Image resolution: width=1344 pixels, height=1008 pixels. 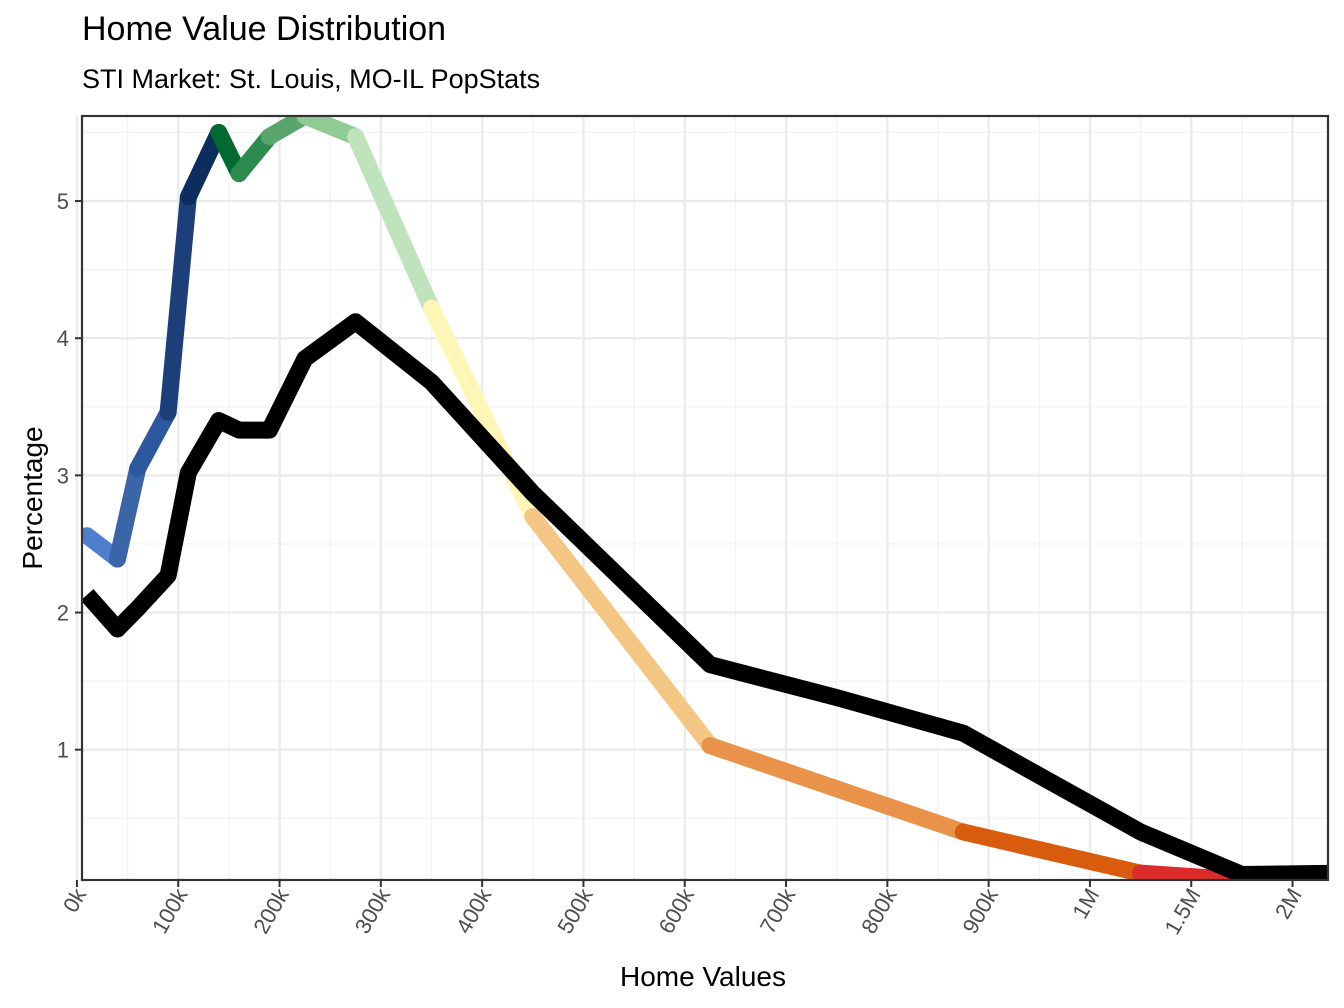 I want to click on y-tick-label: 1, so click(x=63, y=750).